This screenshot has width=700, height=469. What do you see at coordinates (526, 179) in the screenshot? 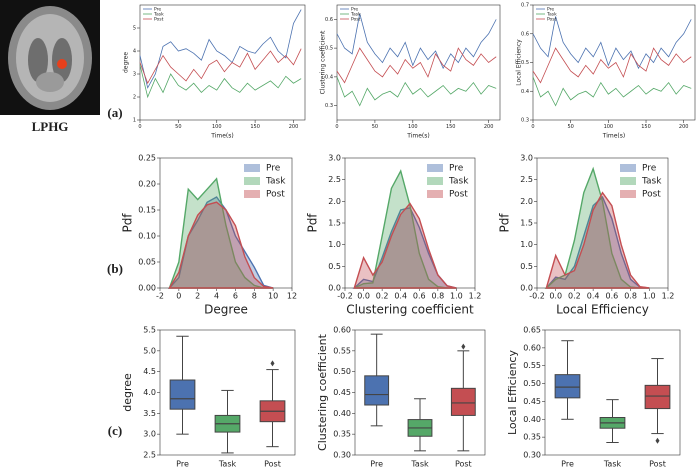
I see `y-tick-label: 2.5` at bounding box center [526, 179].